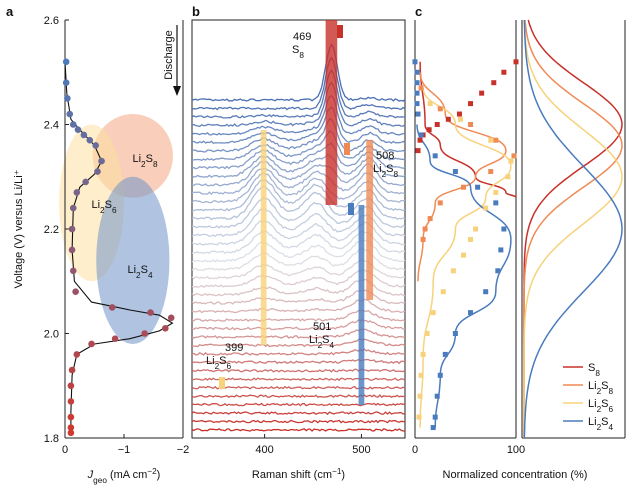 The image size is (643, 497). Describe the element at coordinates (573, 228) in the screenshot. I see `distribution-curve` at that location.